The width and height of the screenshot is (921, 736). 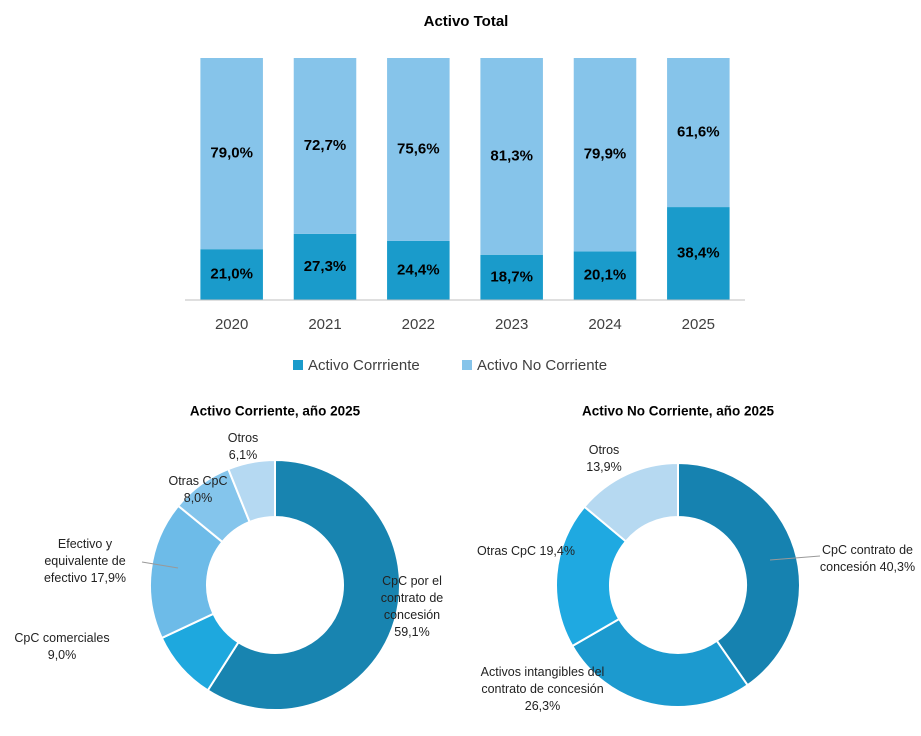 I want to click on slice-name: CpC contrato de concesión, so click(x=866, y=558).